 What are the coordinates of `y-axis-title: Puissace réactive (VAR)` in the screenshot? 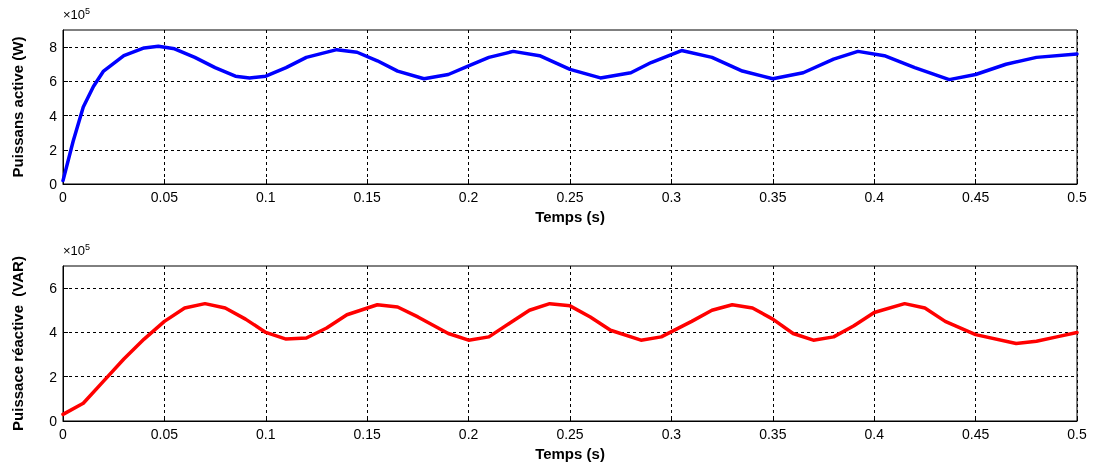 It's located at (17, 343).